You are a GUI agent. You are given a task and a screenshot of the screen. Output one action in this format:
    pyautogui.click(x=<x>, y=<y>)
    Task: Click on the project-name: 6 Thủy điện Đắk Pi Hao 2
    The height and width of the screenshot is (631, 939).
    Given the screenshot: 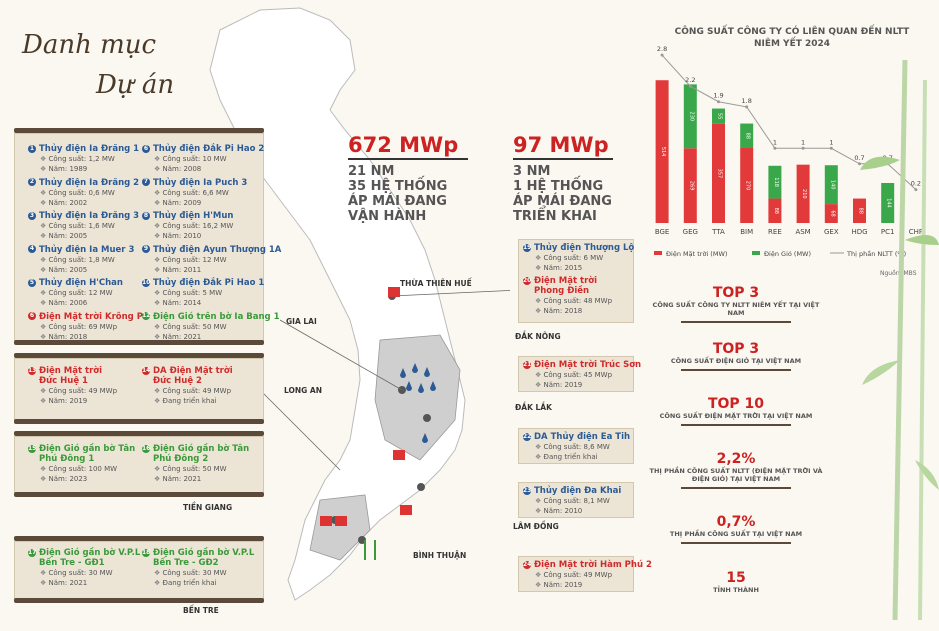 What is the action you would take?
    pyautogui.click(x=203, y=149)
    